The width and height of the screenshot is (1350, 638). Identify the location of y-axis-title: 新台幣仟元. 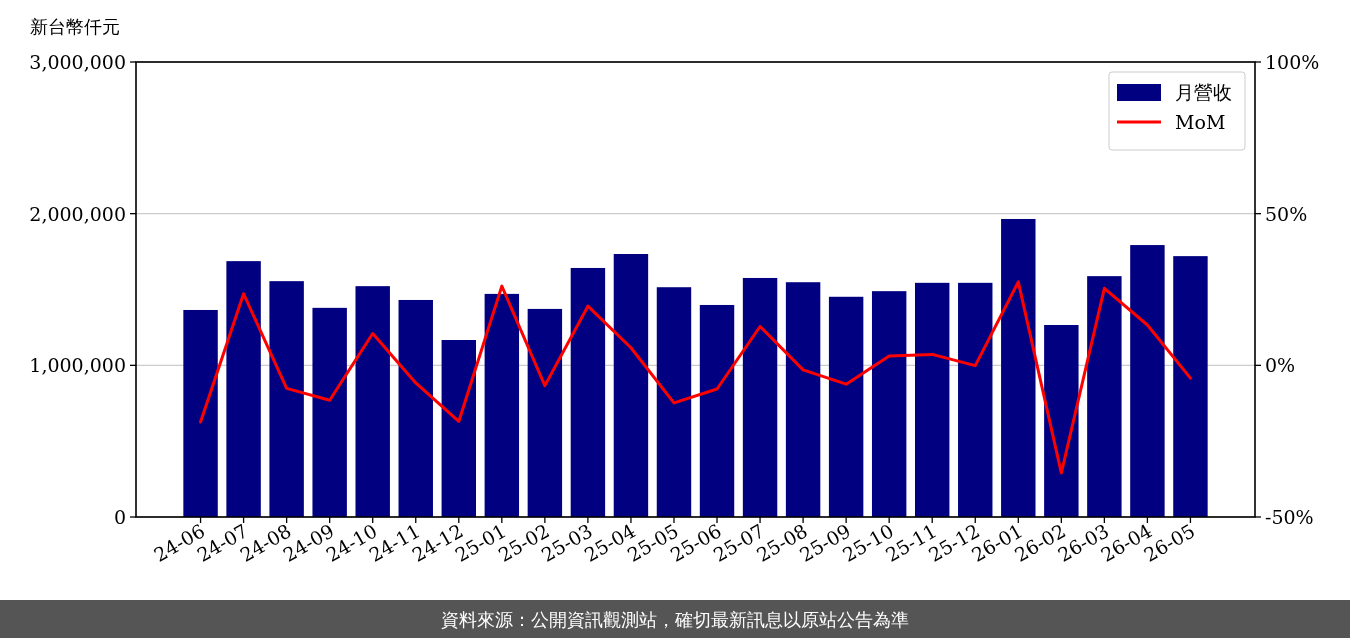
(75, 26).